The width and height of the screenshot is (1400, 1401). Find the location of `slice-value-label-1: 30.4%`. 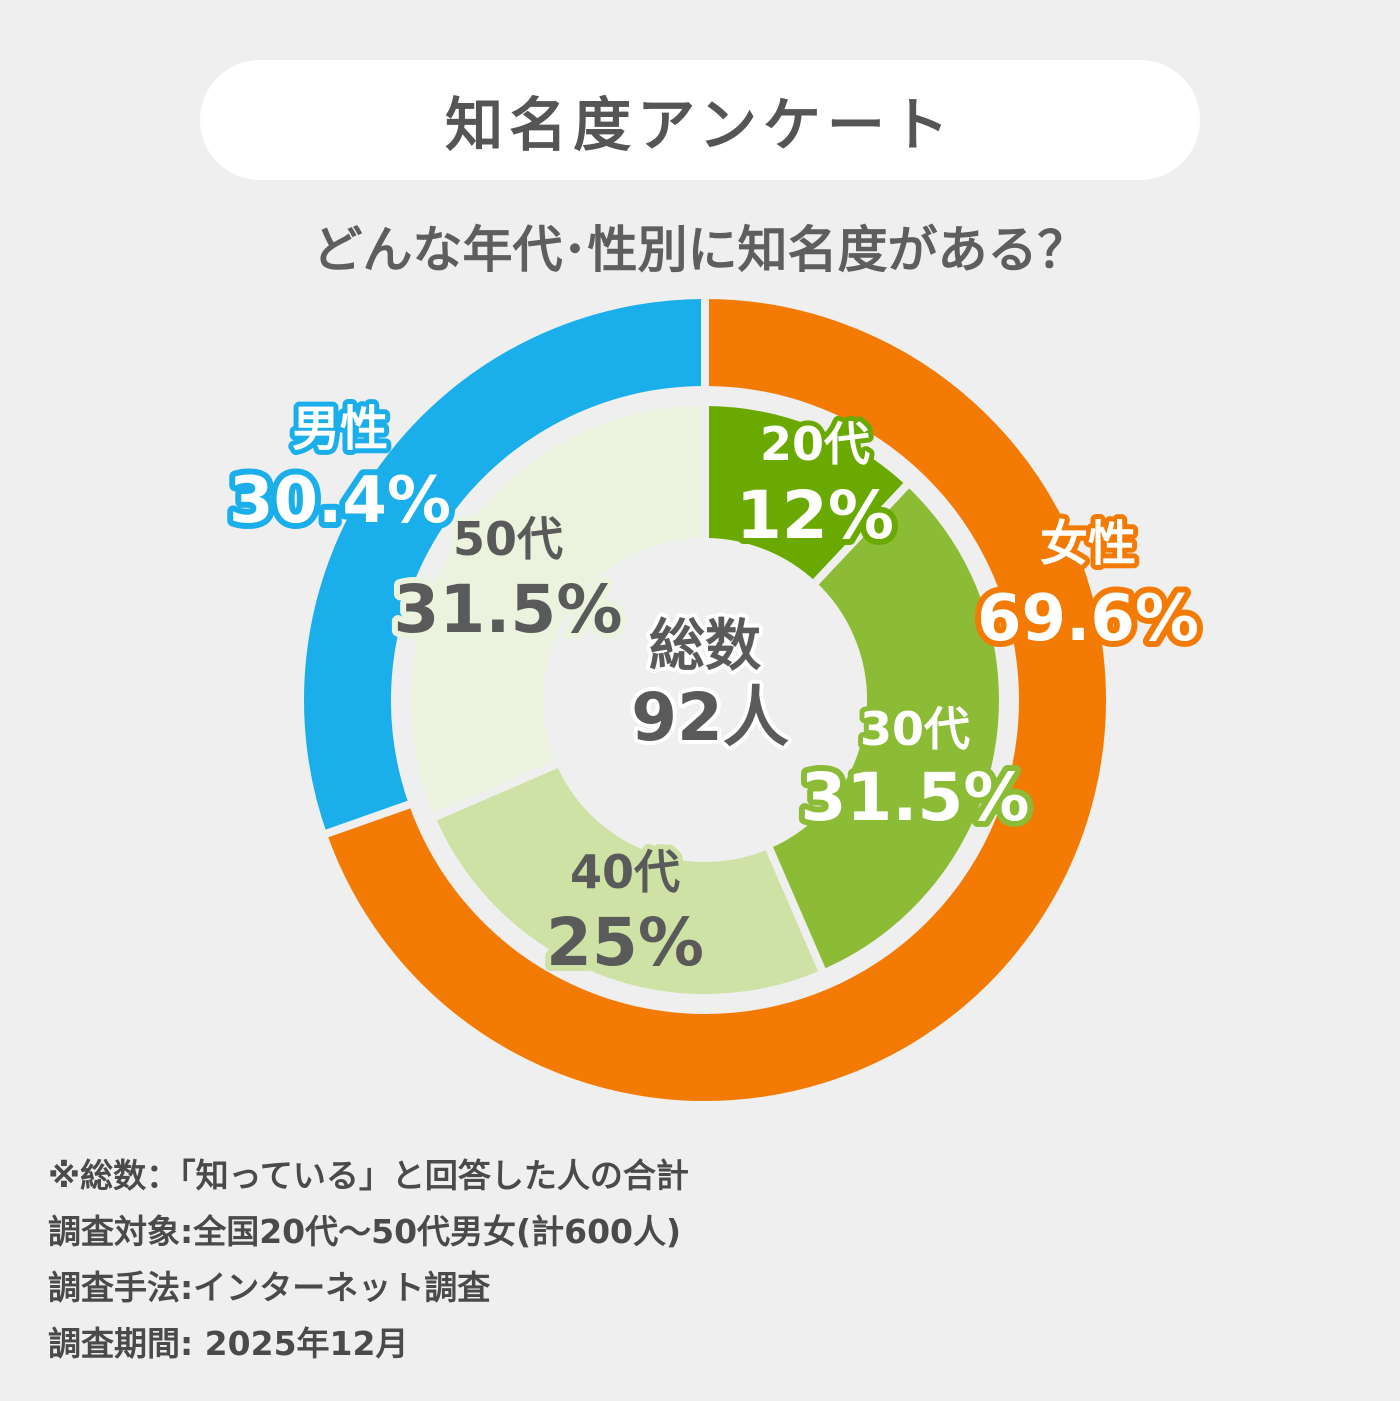

slice-value-label-1: 30.4% is located at coordinates (340, 501).